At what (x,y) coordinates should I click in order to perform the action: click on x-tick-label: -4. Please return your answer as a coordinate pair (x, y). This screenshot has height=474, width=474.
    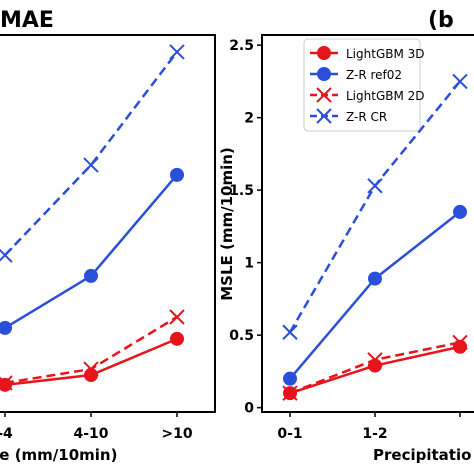
    Looking at the image, I should click on (6, 434).